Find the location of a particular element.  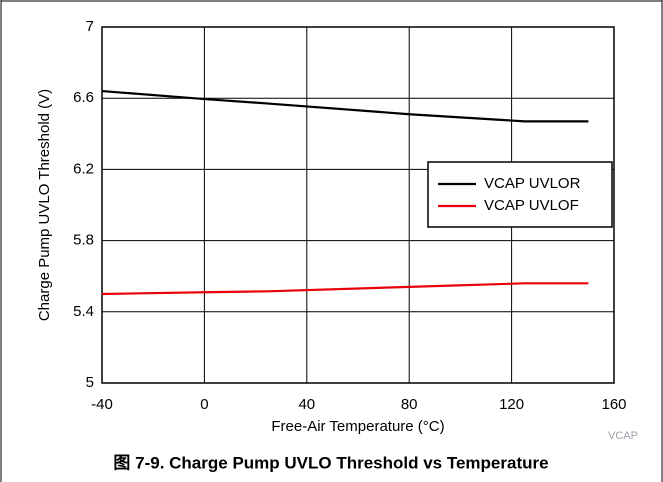

y-tick-label: 6.6 is located at coordinates (83, 97).